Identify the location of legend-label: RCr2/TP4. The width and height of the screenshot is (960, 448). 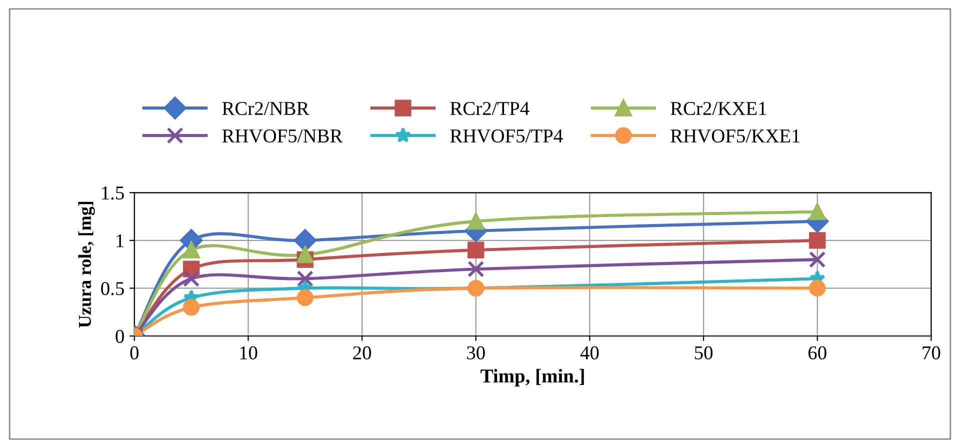
(490, 109).